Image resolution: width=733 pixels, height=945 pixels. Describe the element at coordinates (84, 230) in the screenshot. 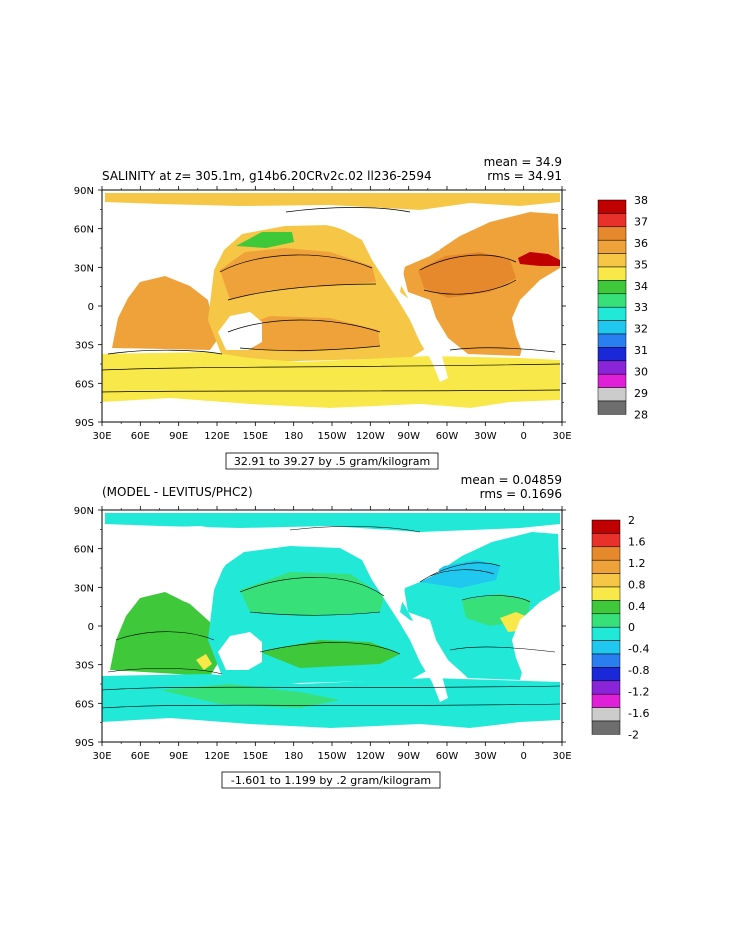

I see `lat-label: 60N` at that location.